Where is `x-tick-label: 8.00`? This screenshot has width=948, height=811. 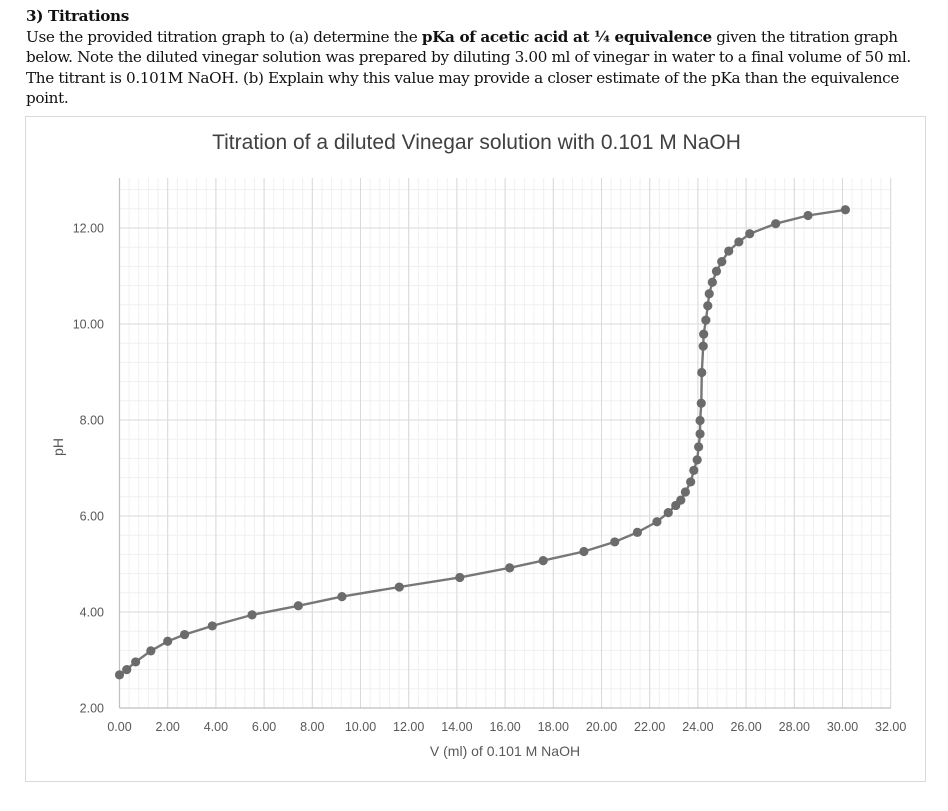
x-tick-label: 8.00 is located at coordinates (312, 727).